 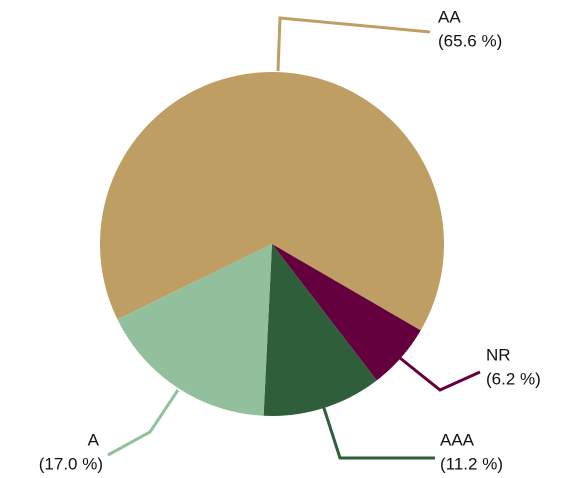 What do you see at coordinates (470, 40) in the screenshot?
I see `slice-value-label: (65.6 %)` at bounding box center [470, 40].